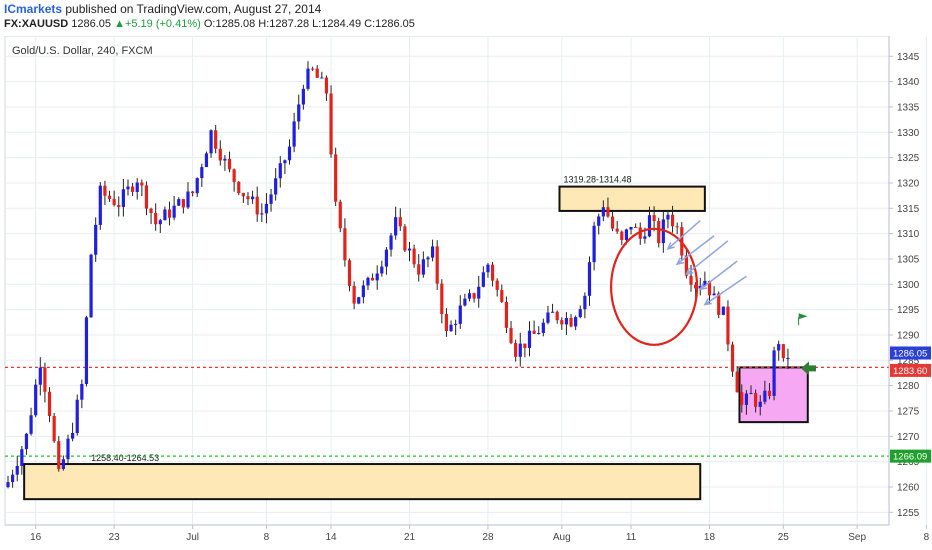 Image resolution: width=932 pixels, height=550 pixels. I want to click on y-tick-label: 1325, so click(908, 158).